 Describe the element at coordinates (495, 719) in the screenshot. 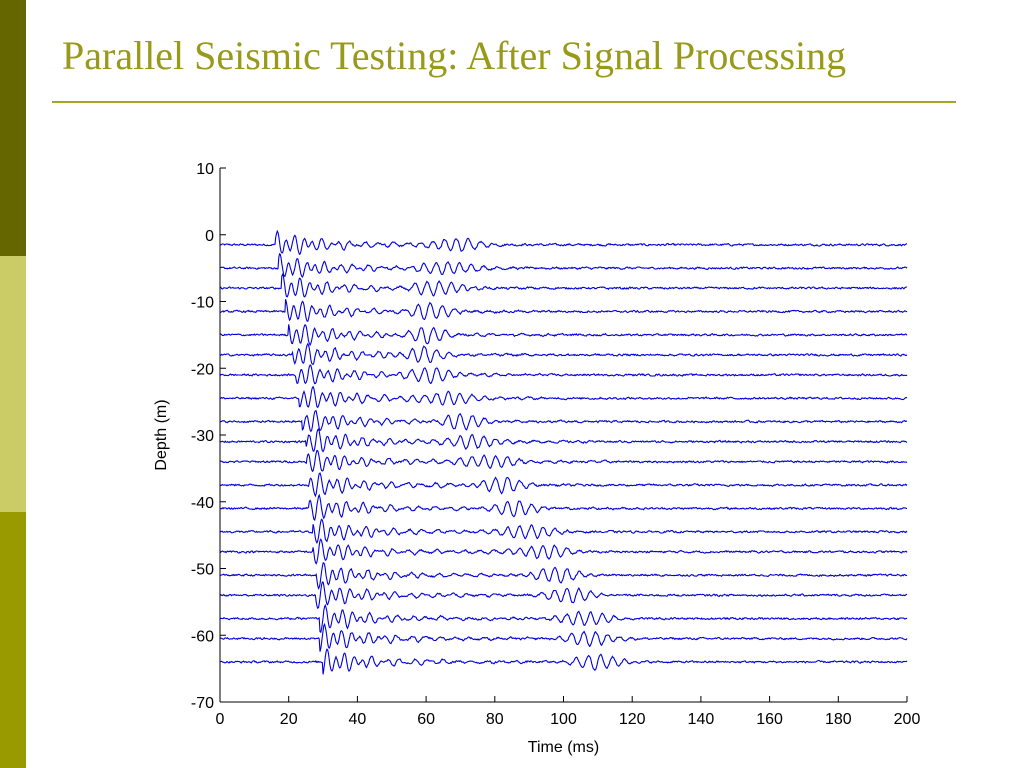

I see `x-tick-label: 80` at that location.